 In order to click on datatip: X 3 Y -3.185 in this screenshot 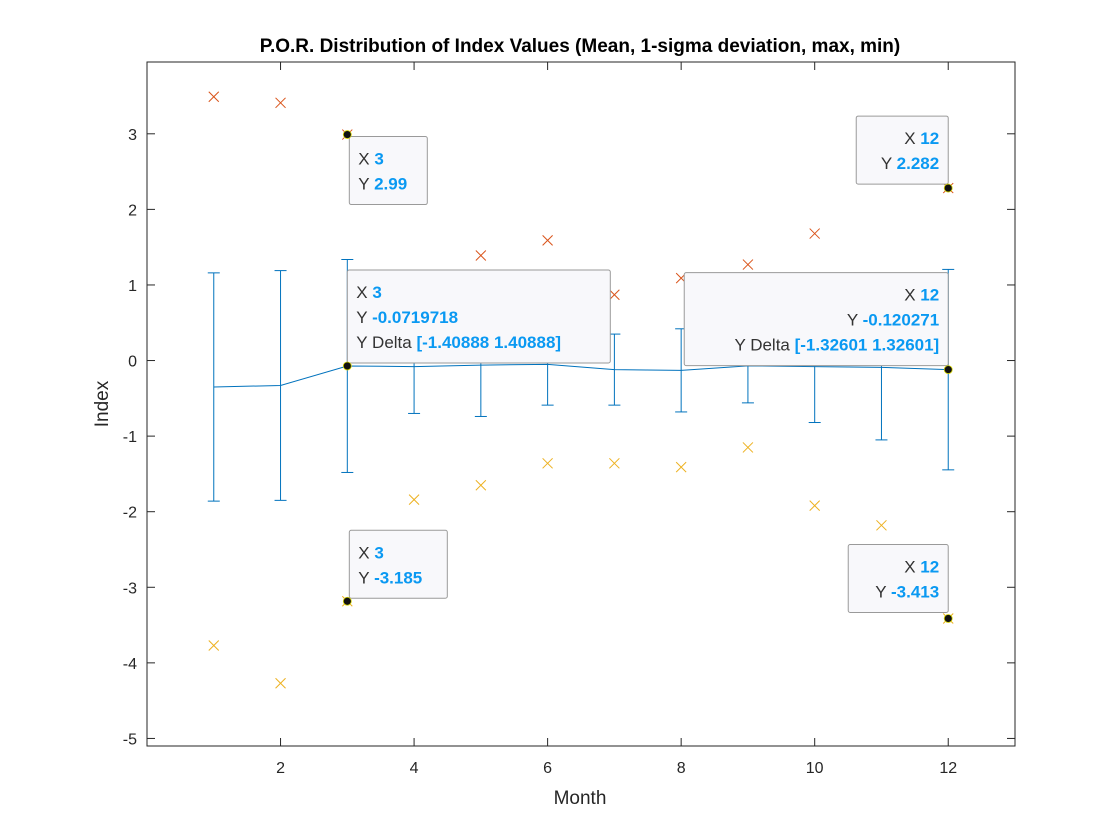, I will do `click(395, 567)`.